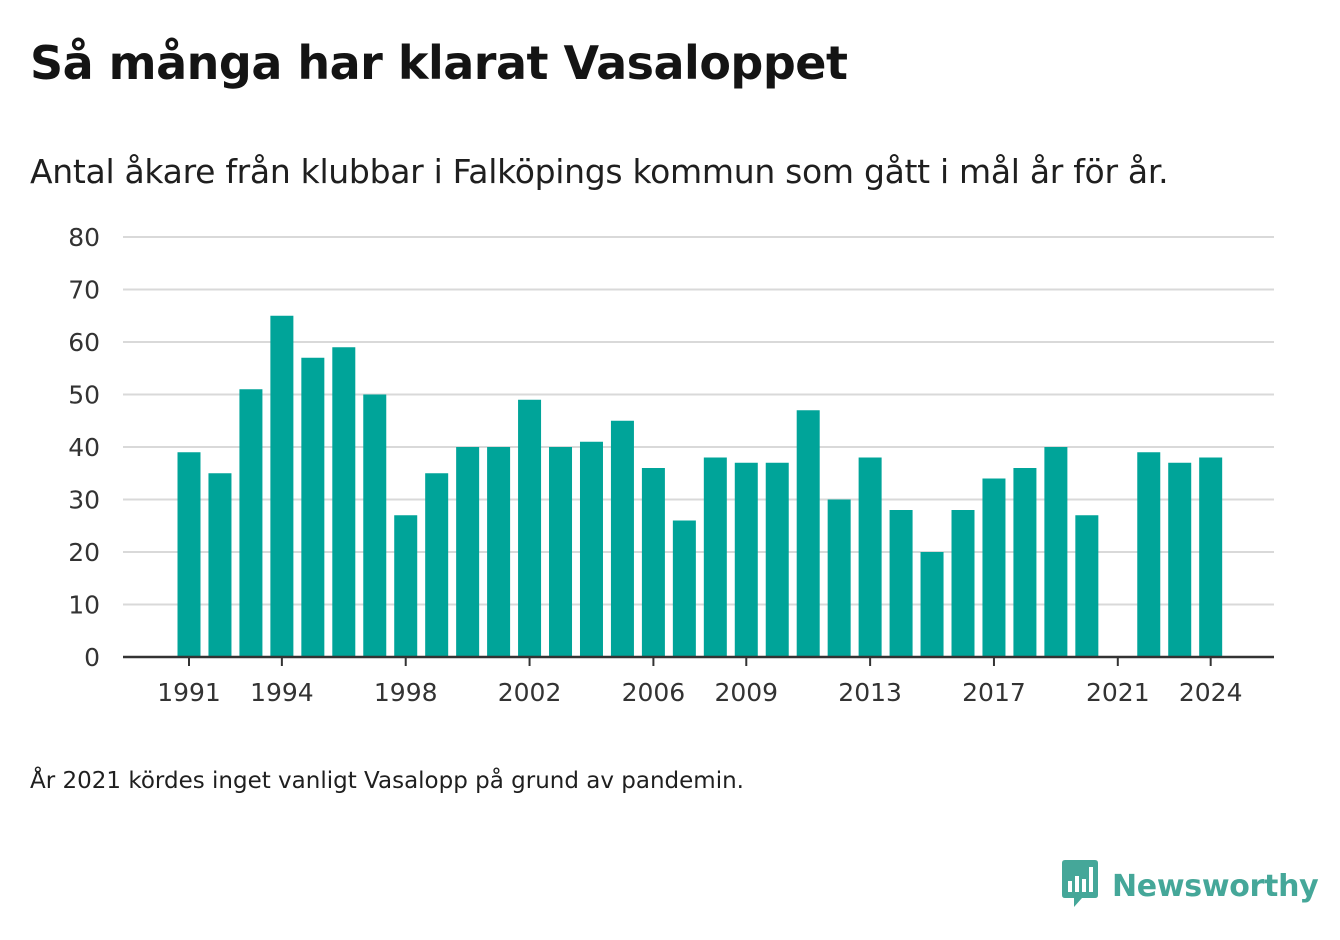  I want to click on bar-1995, so click(313, 507).